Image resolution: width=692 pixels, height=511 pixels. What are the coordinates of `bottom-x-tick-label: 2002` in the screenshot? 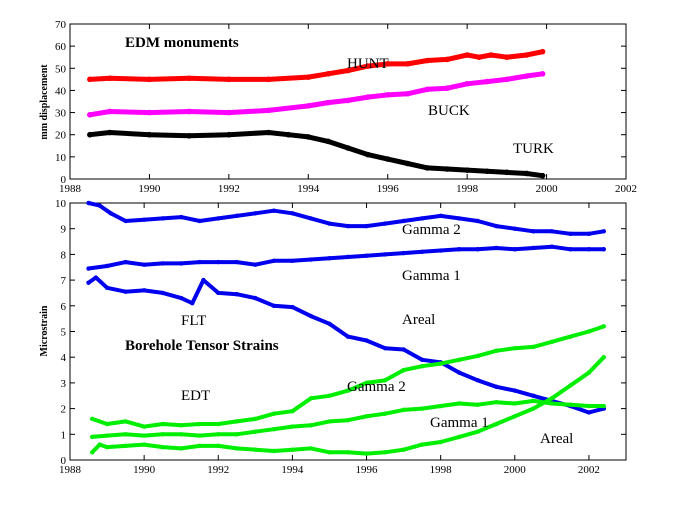 It's located at (589, 470).